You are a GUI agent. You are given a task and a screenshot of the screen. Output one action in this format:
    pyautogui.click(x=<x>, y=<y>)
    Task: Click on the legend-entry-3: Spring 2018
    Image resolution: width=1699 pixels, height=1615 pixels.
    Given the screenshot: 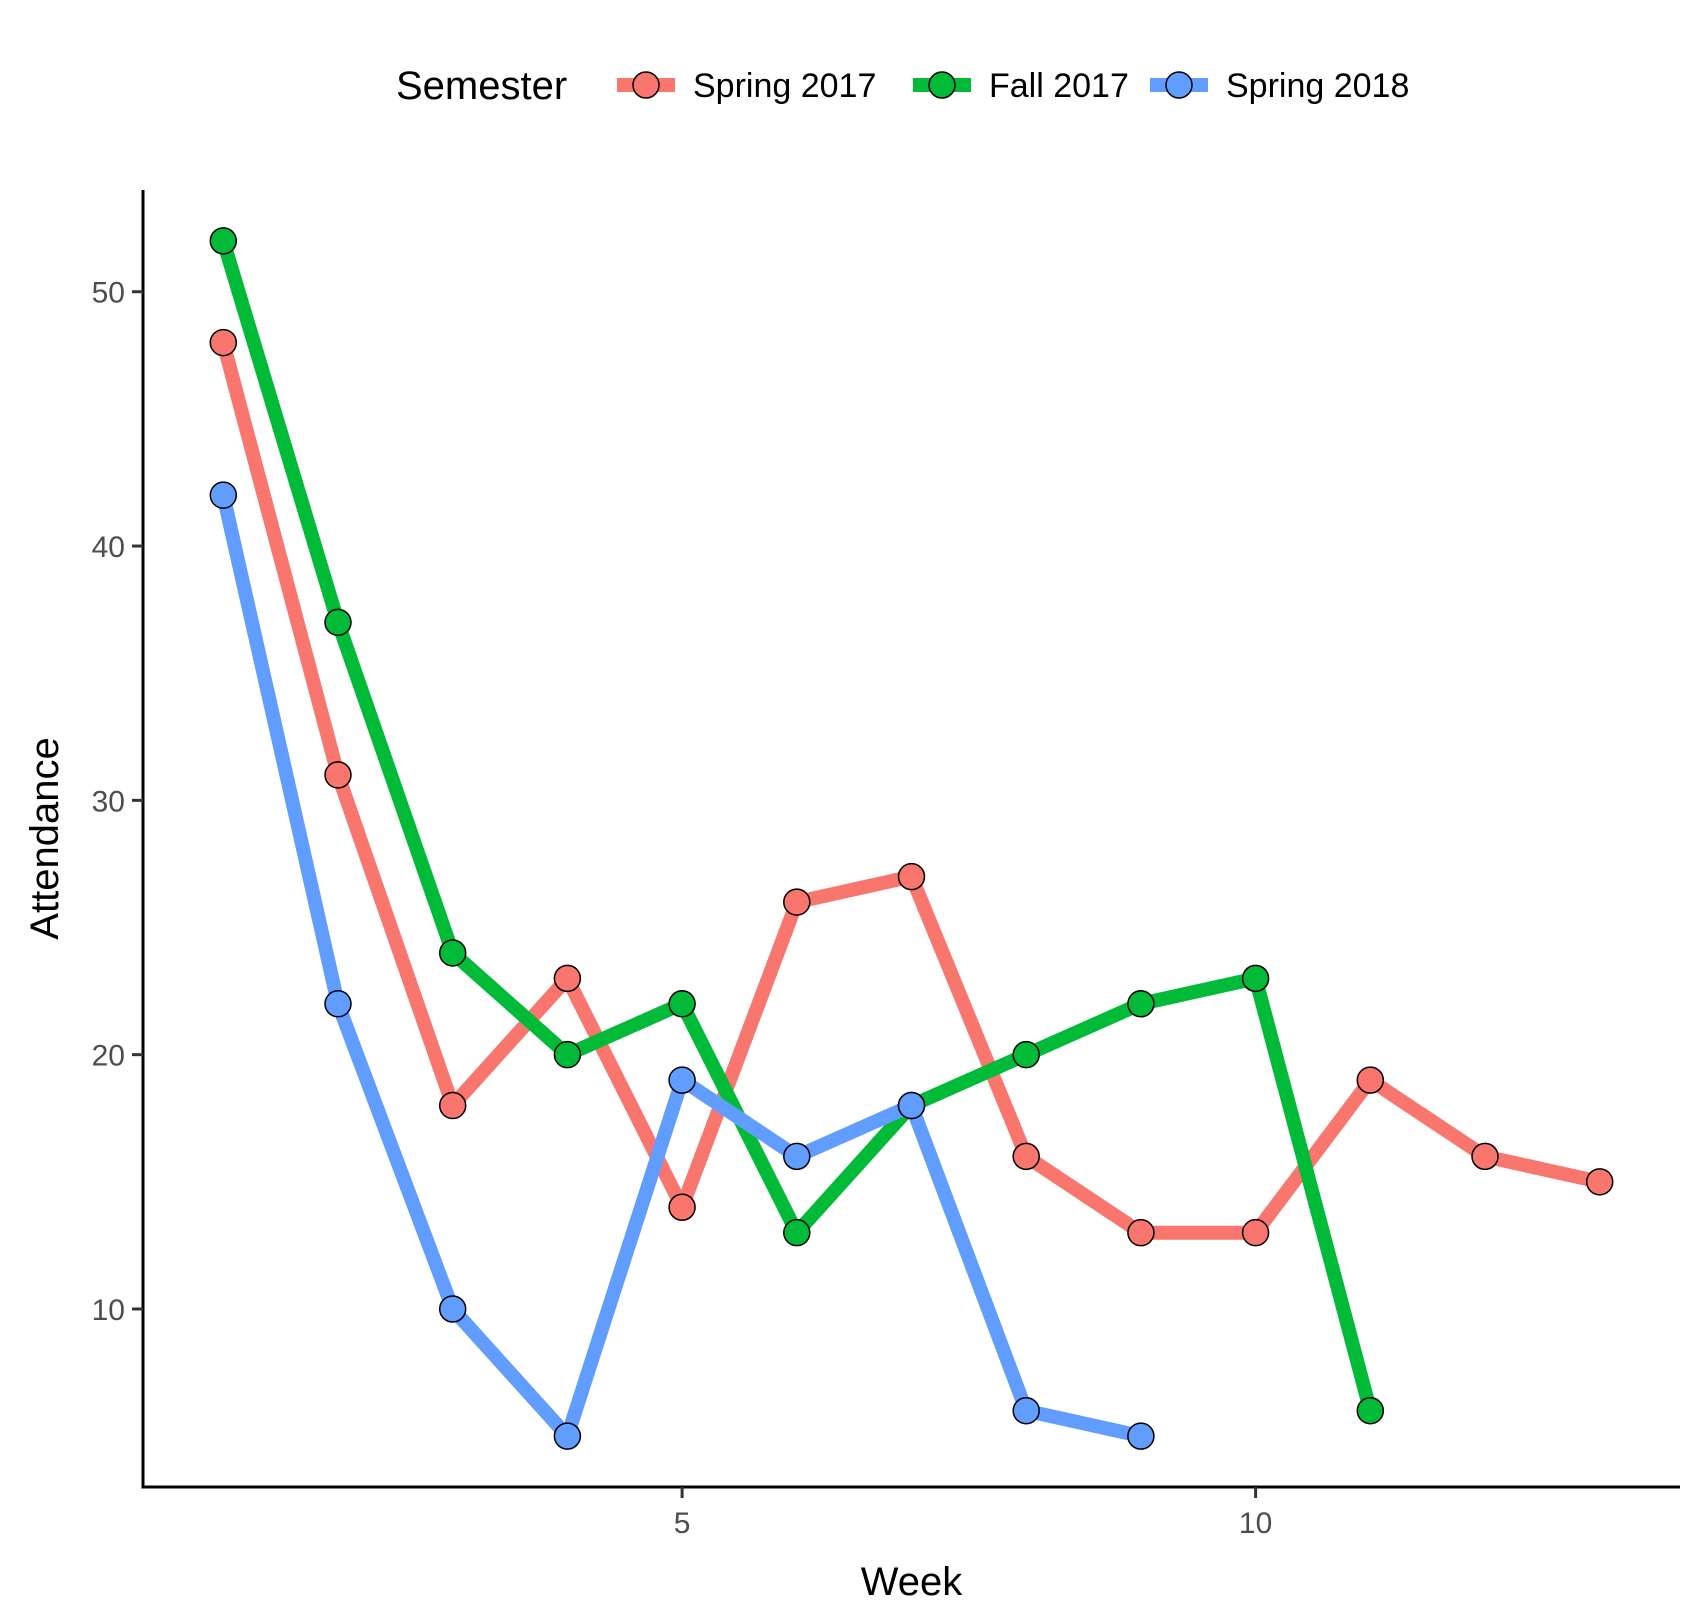 What is the action you would take?
    pyautogui.click(x=1279, y=86)
    